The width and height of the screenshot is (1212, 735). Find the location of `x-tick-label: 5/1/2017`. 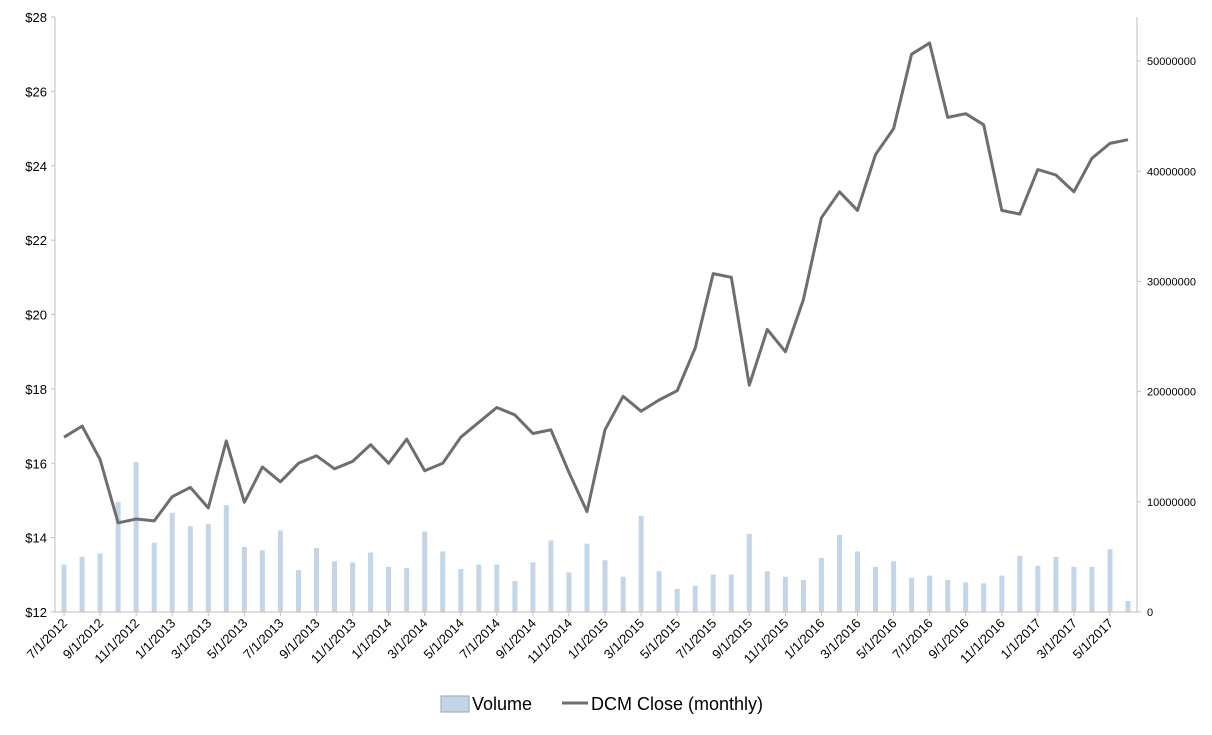

x-tick-label: 5/1/2017 is located at coordinates (1093, 639).